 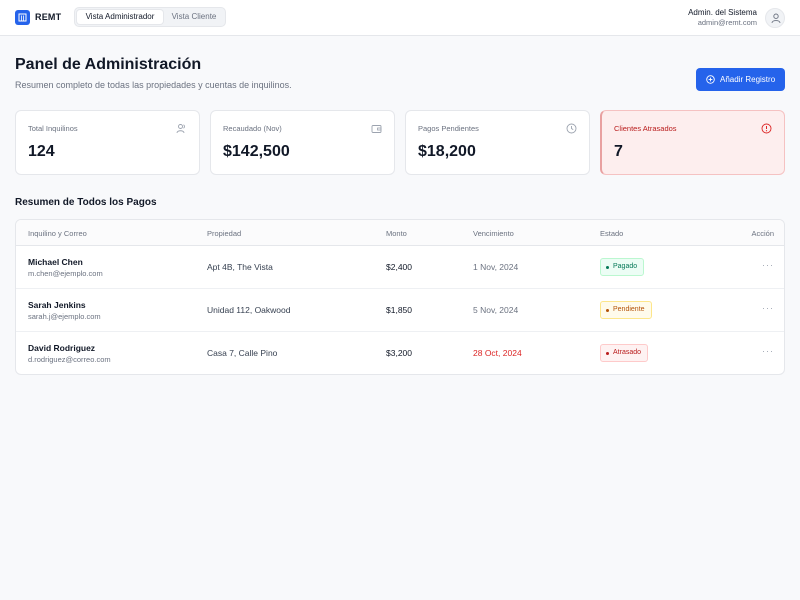 What do you see at coordinates (447, 151) in the screenshot?
I see `stat-value: $18,200` at bounding box center [447, 151].